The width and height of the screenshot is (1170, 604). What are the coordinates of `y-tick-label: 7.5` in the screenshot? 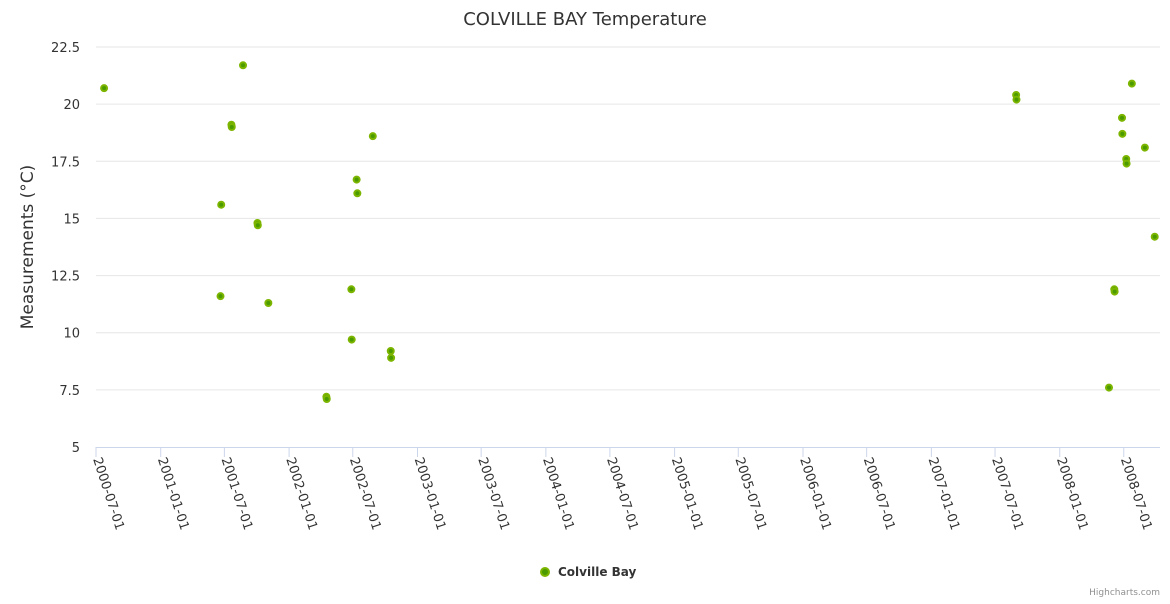 It's located at (69, 391).